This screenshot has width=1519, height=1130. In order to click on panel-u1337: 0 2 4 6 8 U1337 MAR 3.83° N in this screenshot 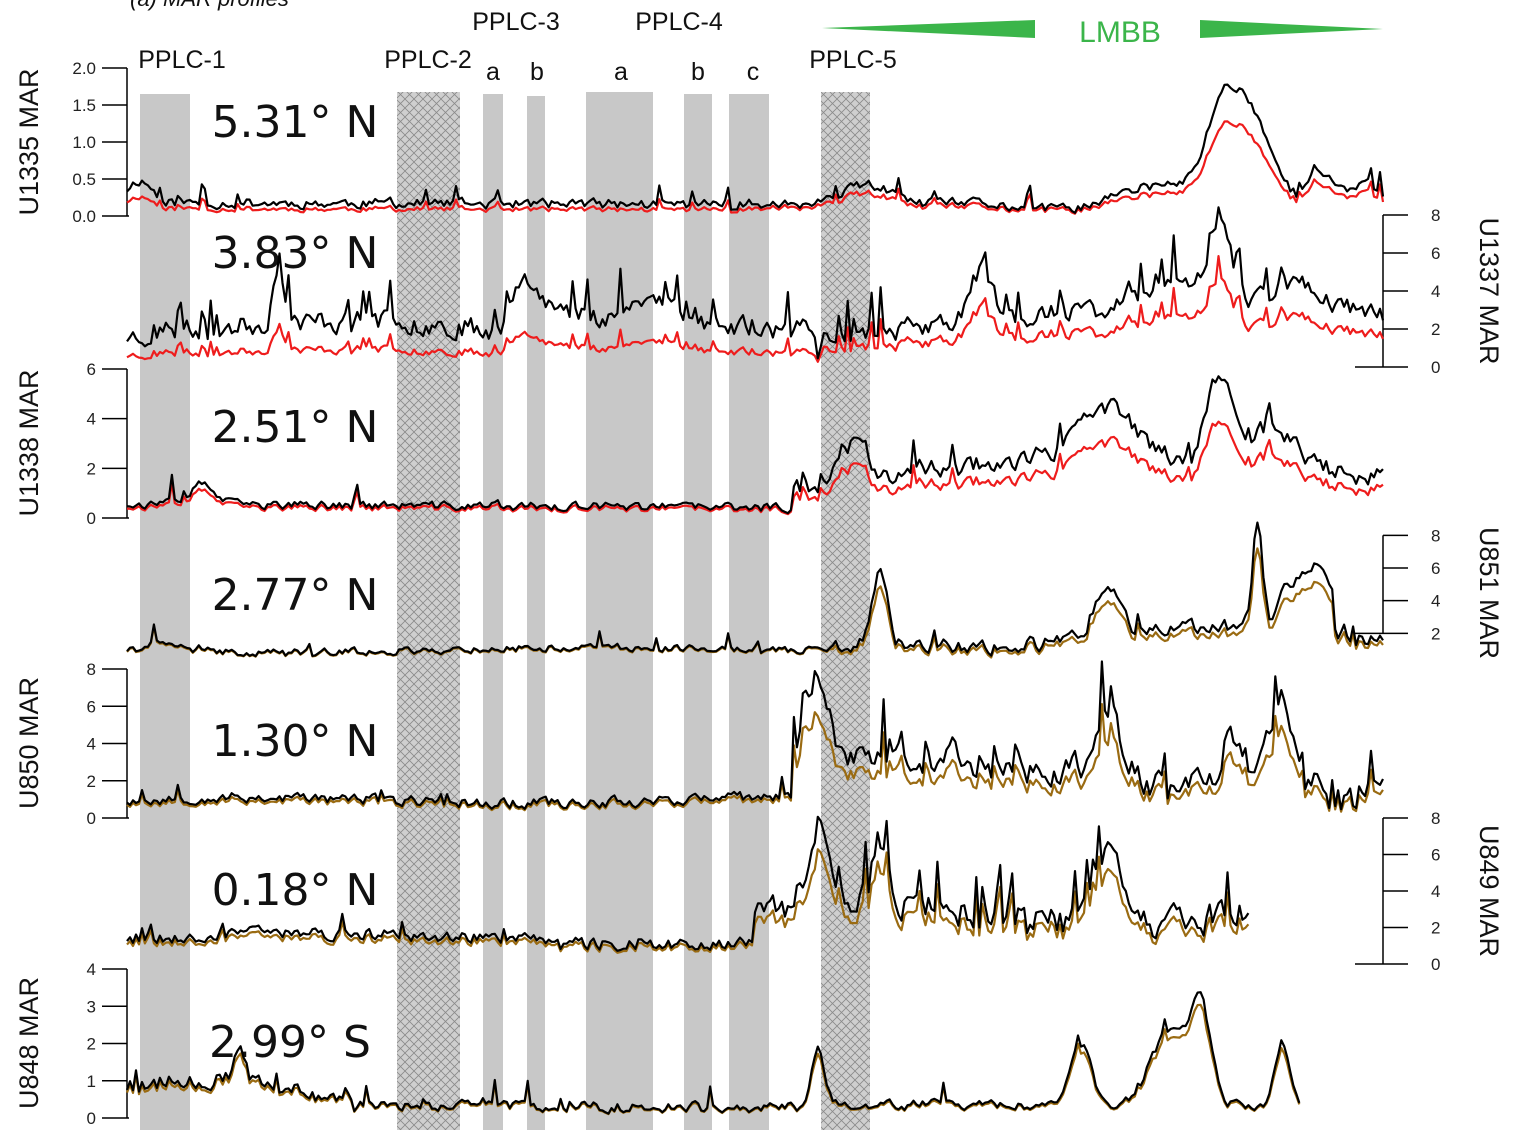, I will do `click(815, 291)`.